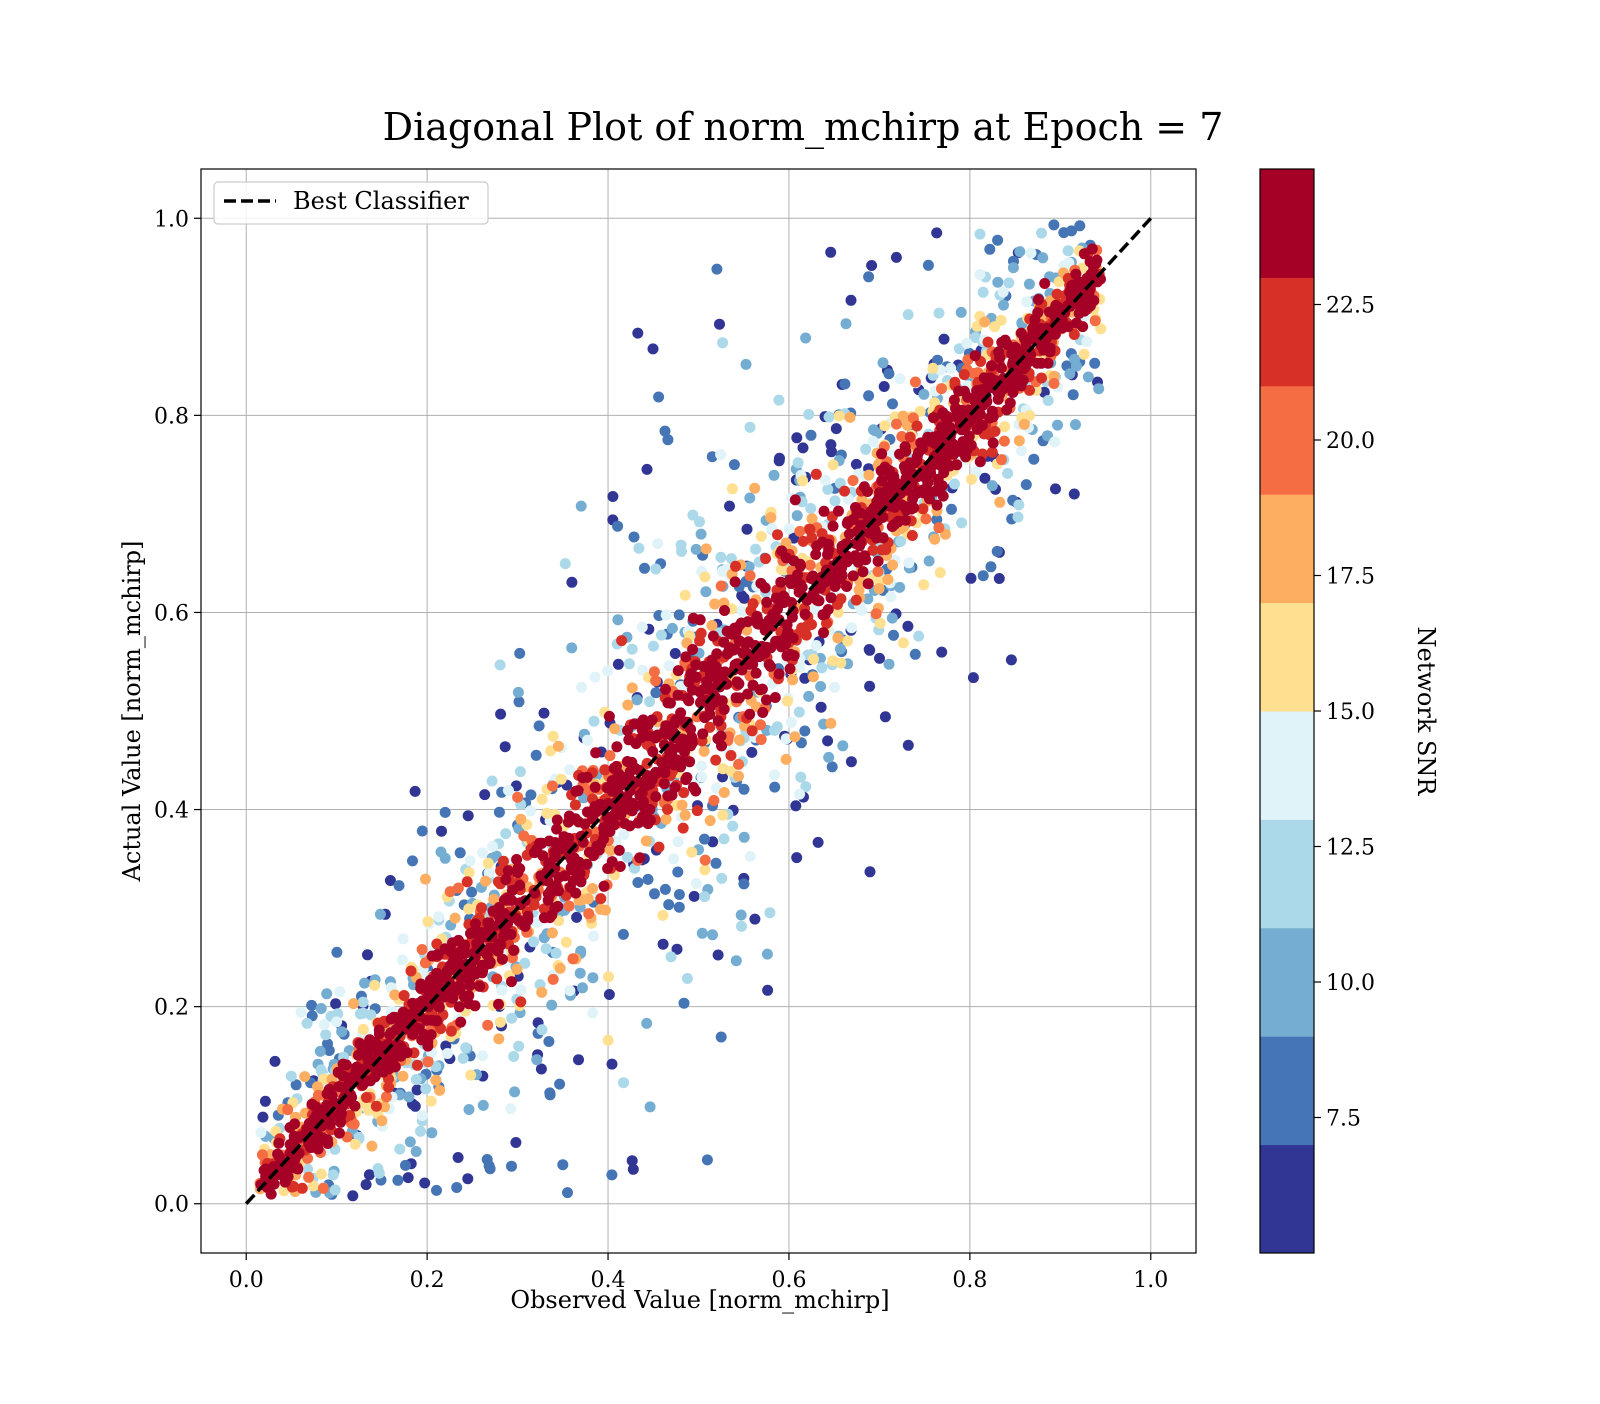 This screenshot has width=1600, height=1404. What do you see at coordinates (1150, 1280) in the screenshot?
I see `x-tick-label: 1.0` at bounding box center [1150, 1280].